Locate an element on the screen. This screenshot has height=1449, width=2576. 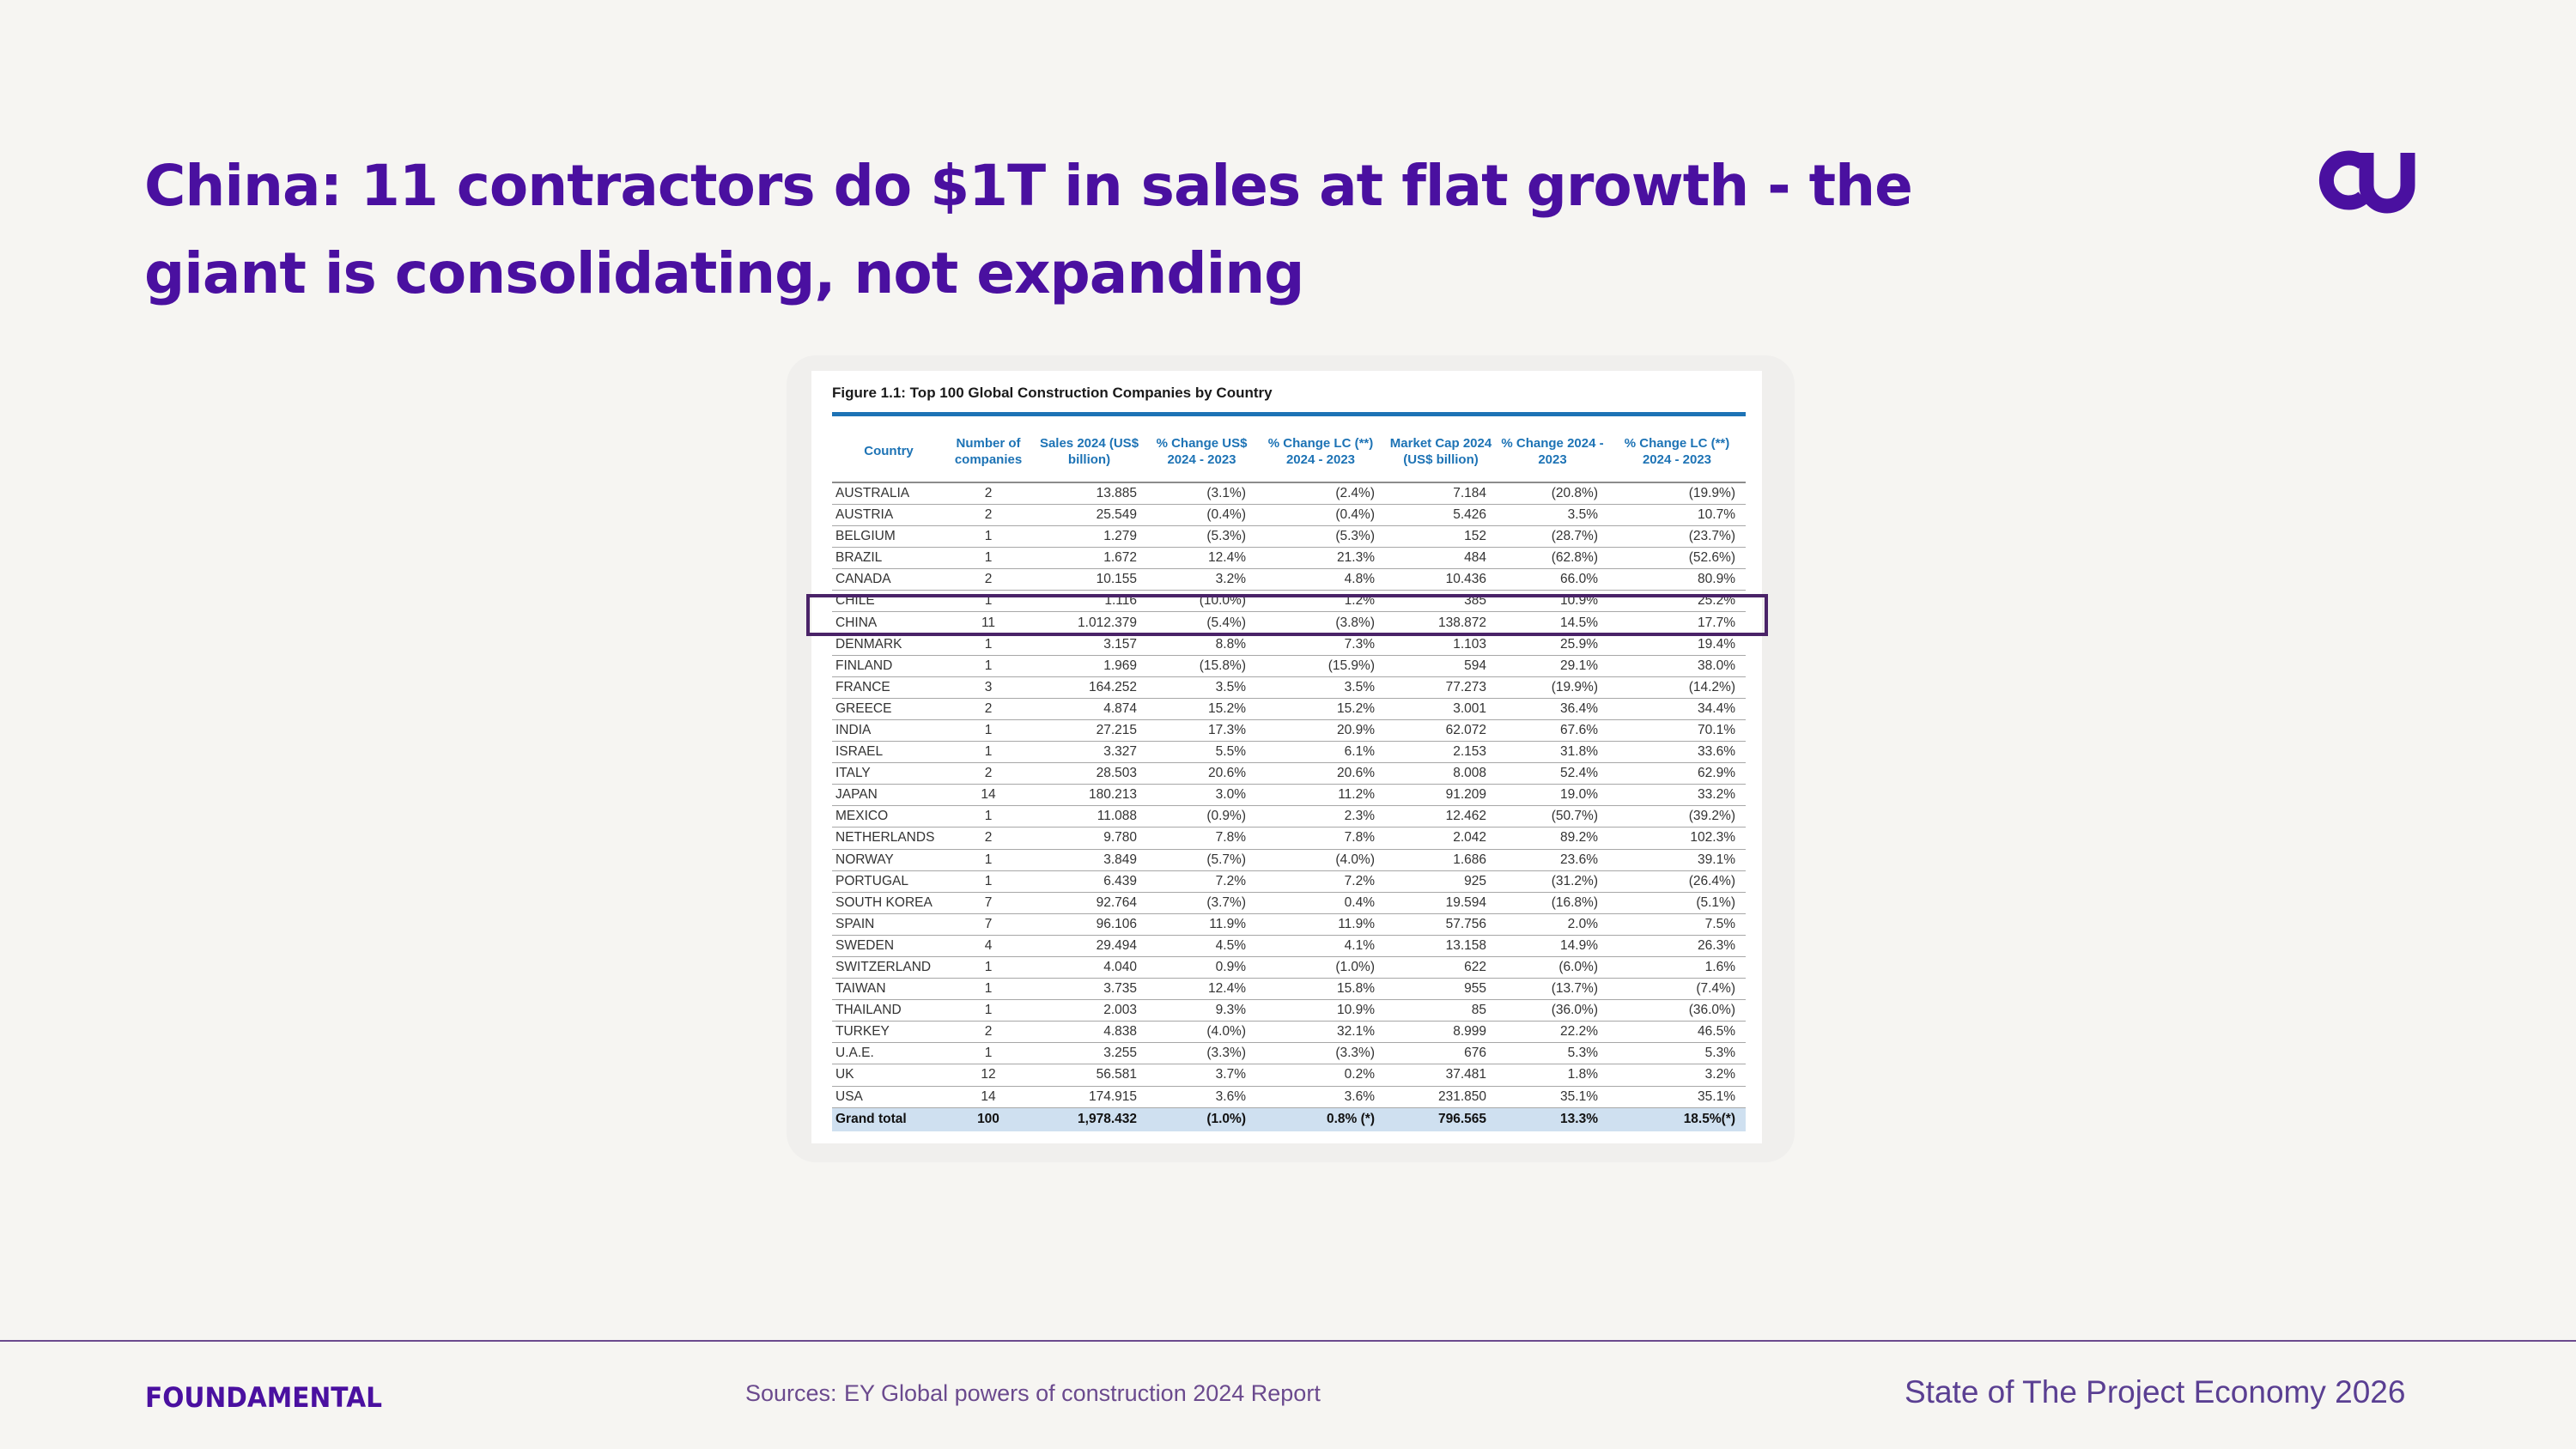
table-cell: 34.4% is located at coordinates (1677, 709).